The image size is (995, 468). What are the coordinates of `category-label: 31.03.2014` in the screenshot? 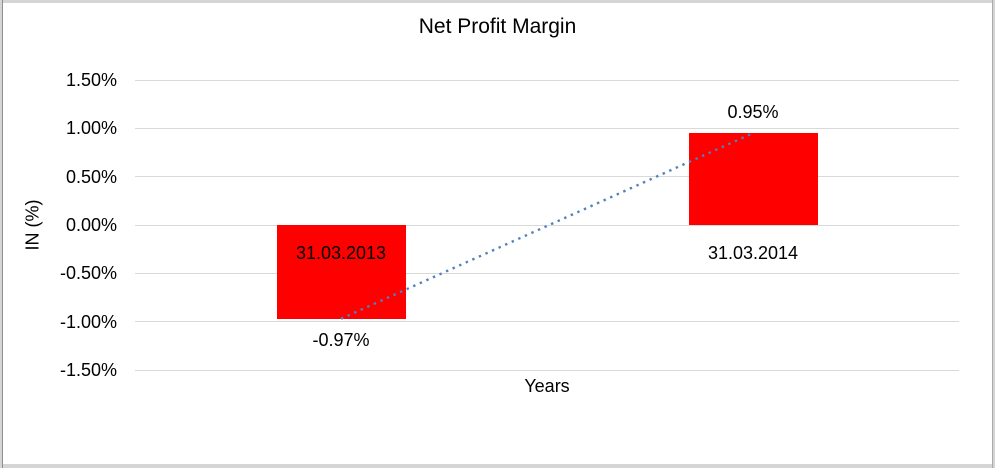 It's located at (753, 253).